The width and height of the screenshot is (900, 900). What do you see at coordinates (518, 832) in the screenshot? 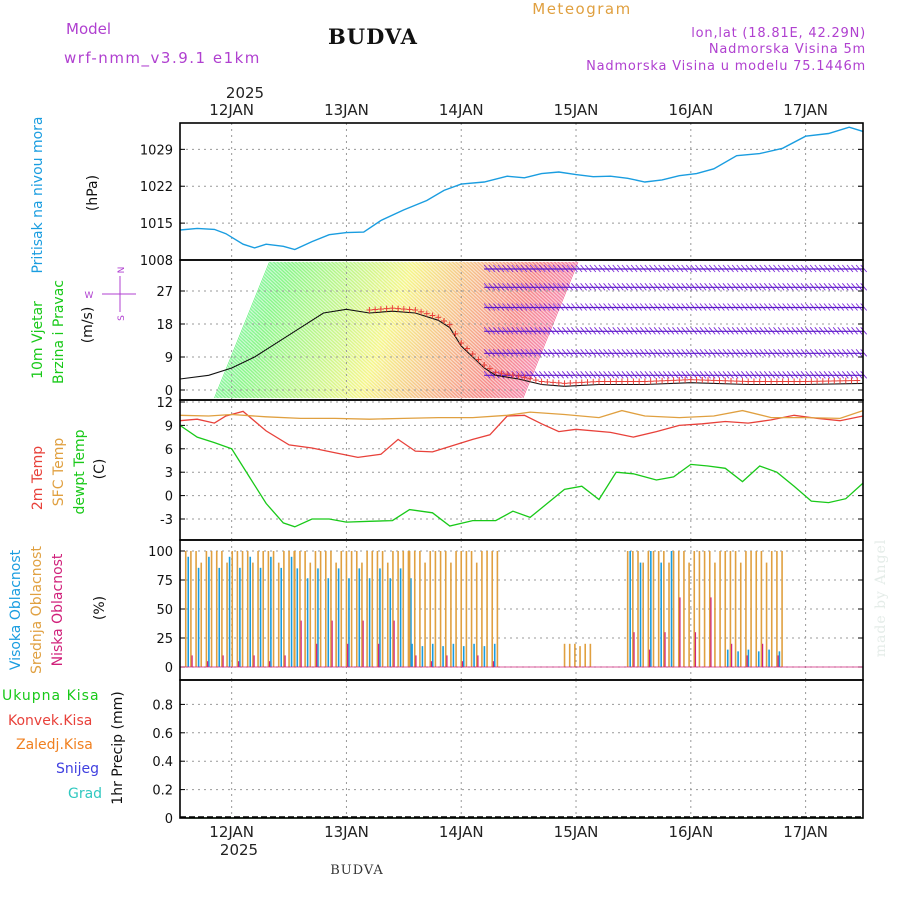
I see `bottom-day-labels: 12JAN 13JAN 14JAN 15JAN 16JAN 17JAN` at bounding box center [518, 832].